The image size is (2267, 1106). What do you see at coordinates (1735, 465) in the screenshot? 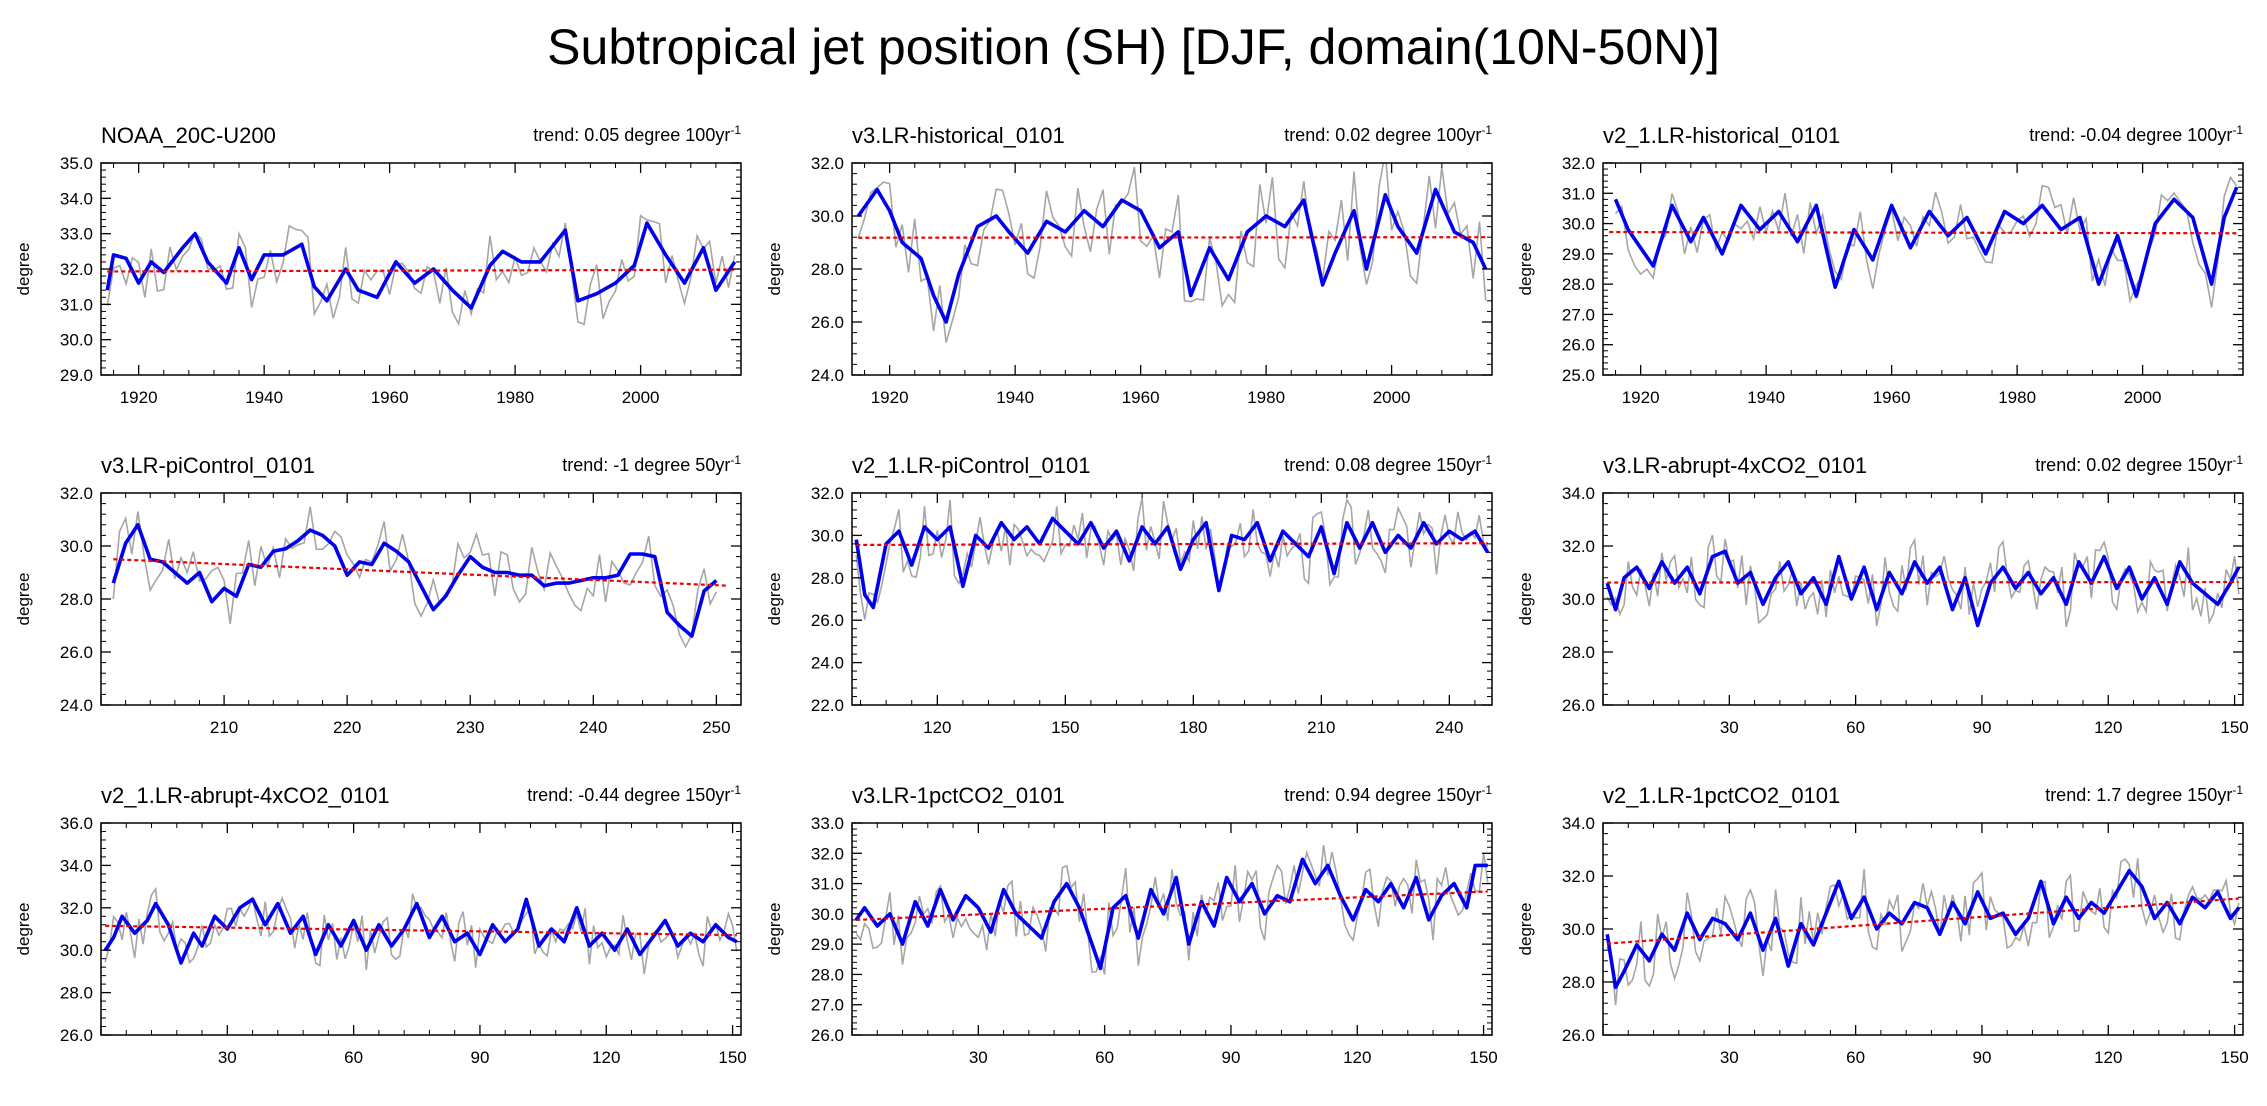
I see `panel-title: v3.LR-abrupt-4xCO2_0101` at bounding box center [1735, 465].